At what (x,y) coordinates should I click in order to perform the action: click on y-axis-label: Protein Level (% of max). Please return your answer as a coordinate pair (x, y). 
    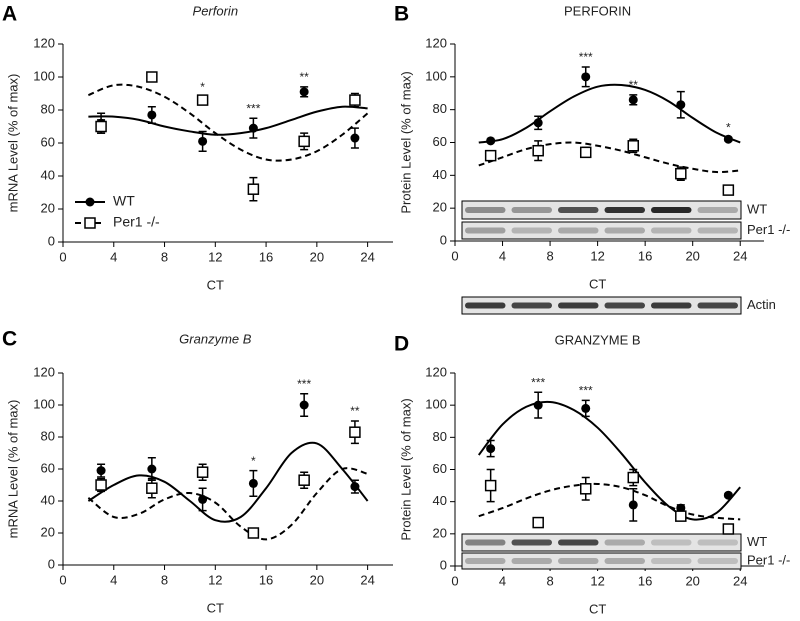
    Looking at the image, I should click on (405, 142).